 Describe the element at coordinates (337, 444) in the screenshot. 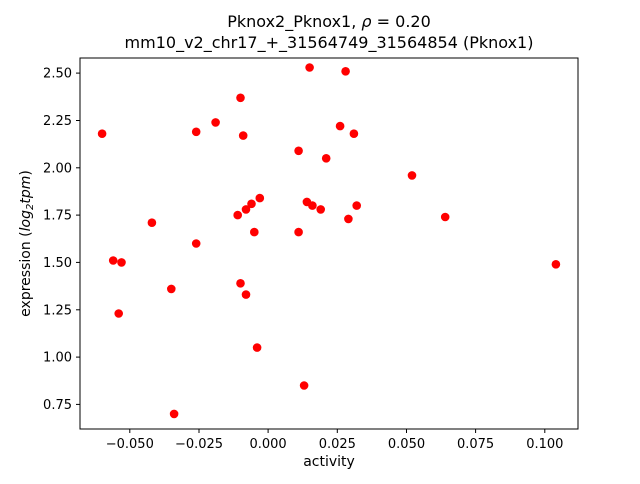

I see `x-tick-label: 0.025` at that location.